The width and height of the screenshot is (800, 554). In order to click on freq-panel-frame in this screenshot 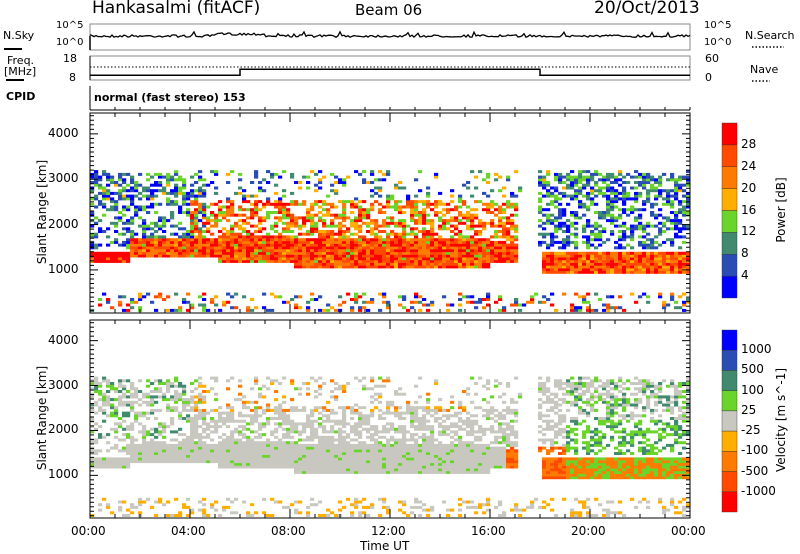, I will do `click(390, 68)`.